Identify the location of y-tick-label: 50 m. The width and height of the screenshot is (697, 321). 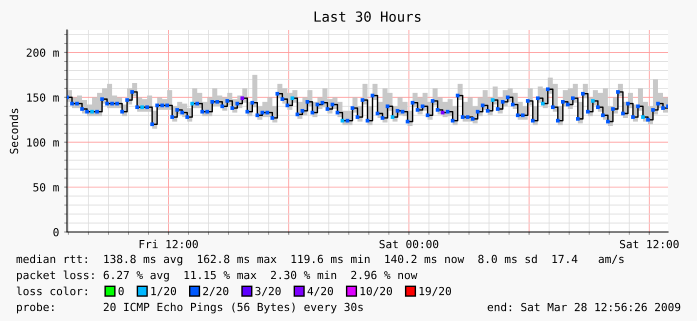
(46, 187).